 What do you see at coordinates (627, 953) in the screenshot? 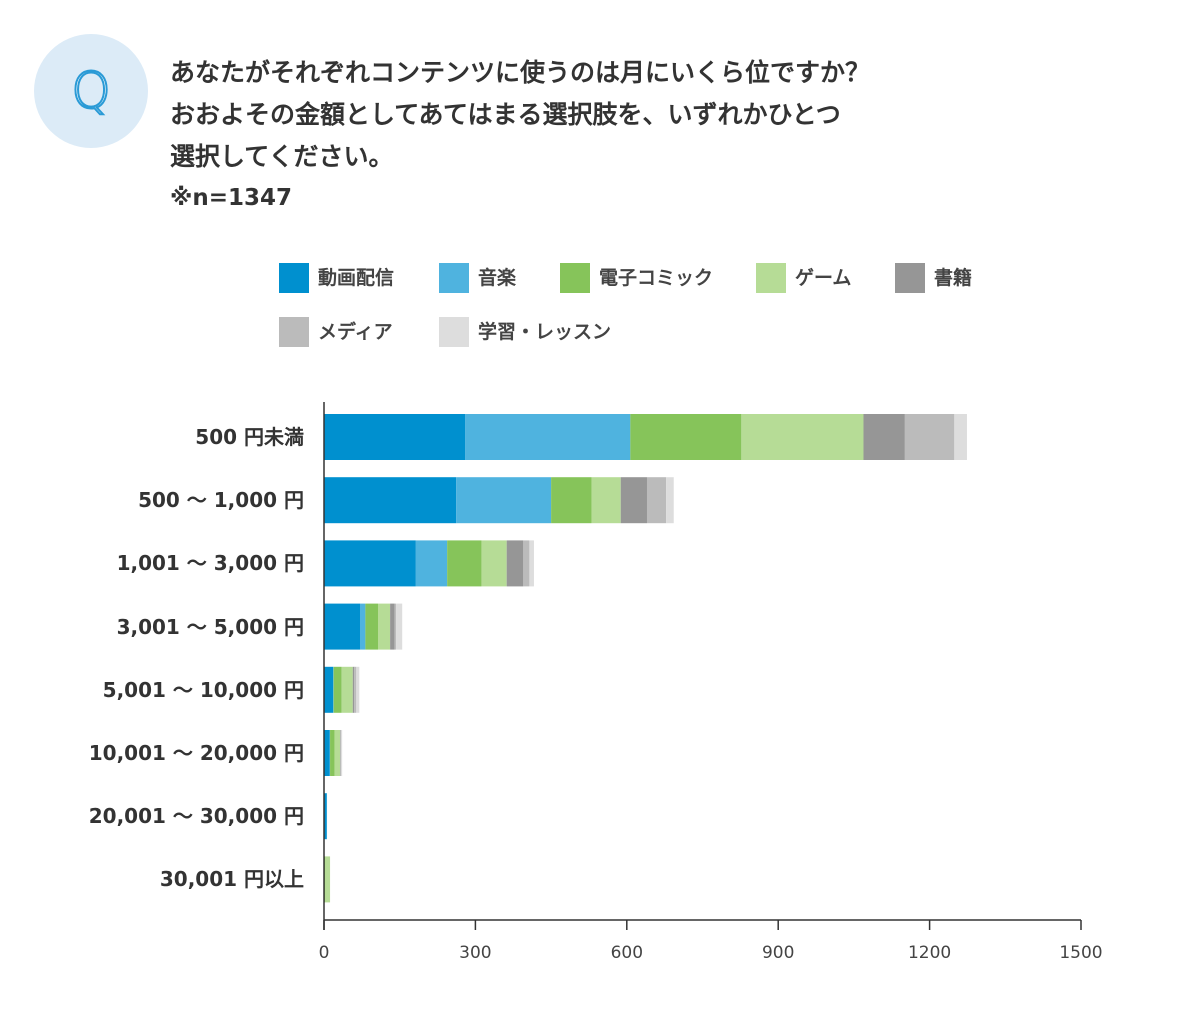
I see `x-tick-label: 600` at bounding box center [627, 953].